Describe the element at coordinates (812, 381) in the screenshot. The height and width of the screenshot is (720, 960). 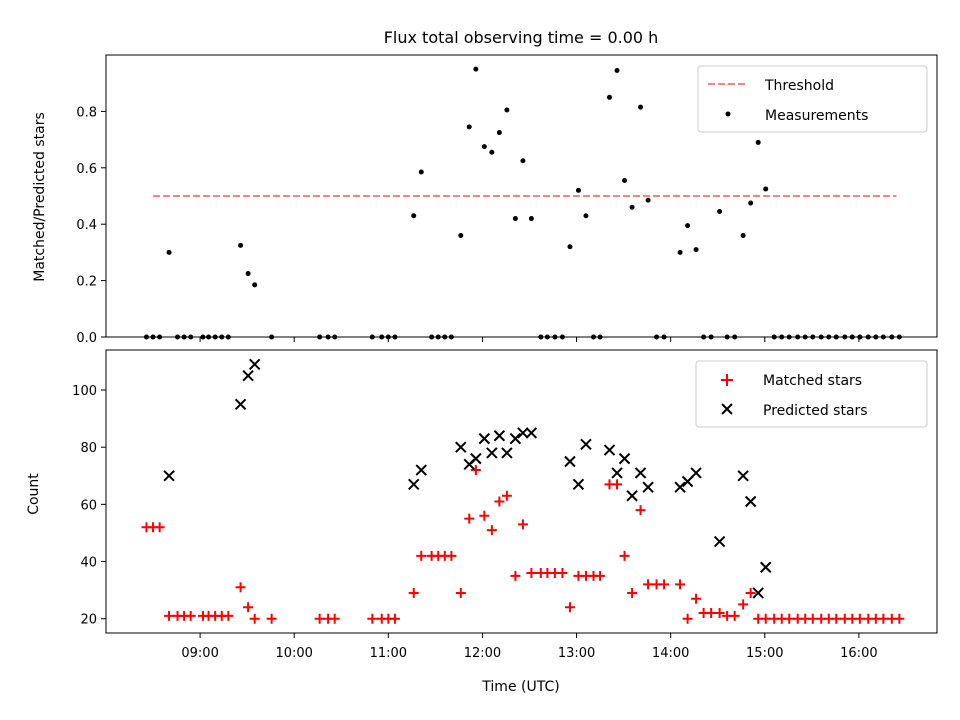
I see `legend-matched-label: Matched stars` at that location.